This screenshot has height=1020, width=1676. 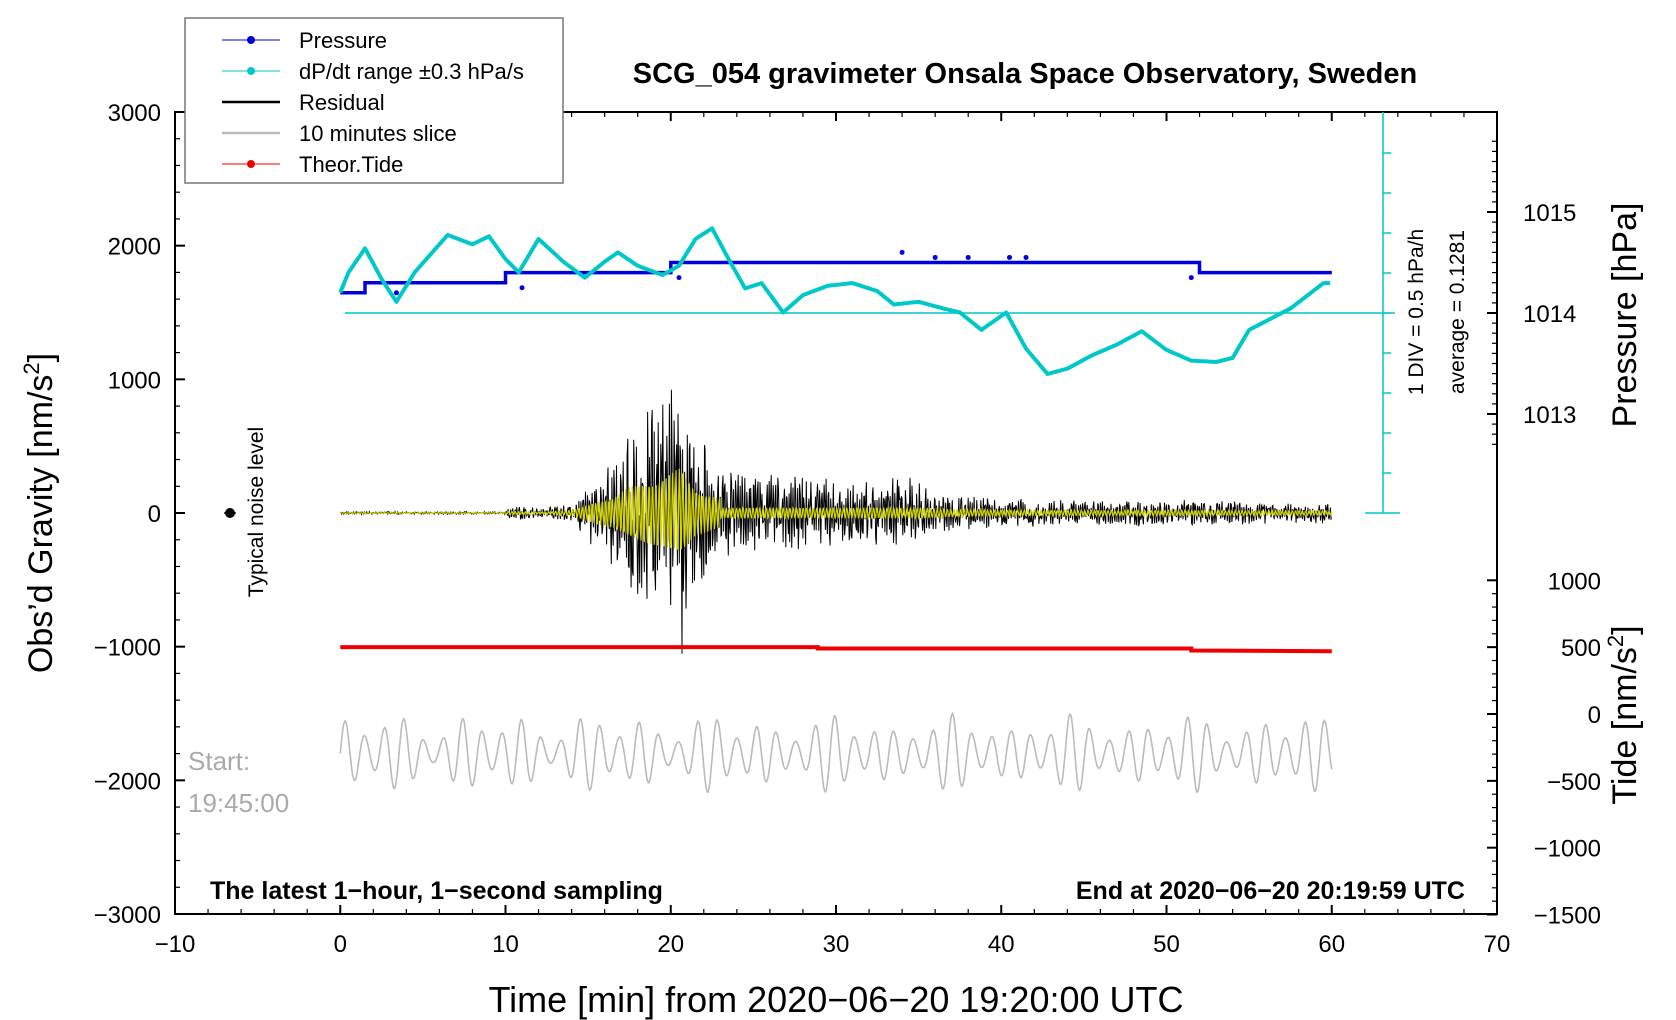 I want to click on start-time: 19:45:00, so click(x=238, y=803).